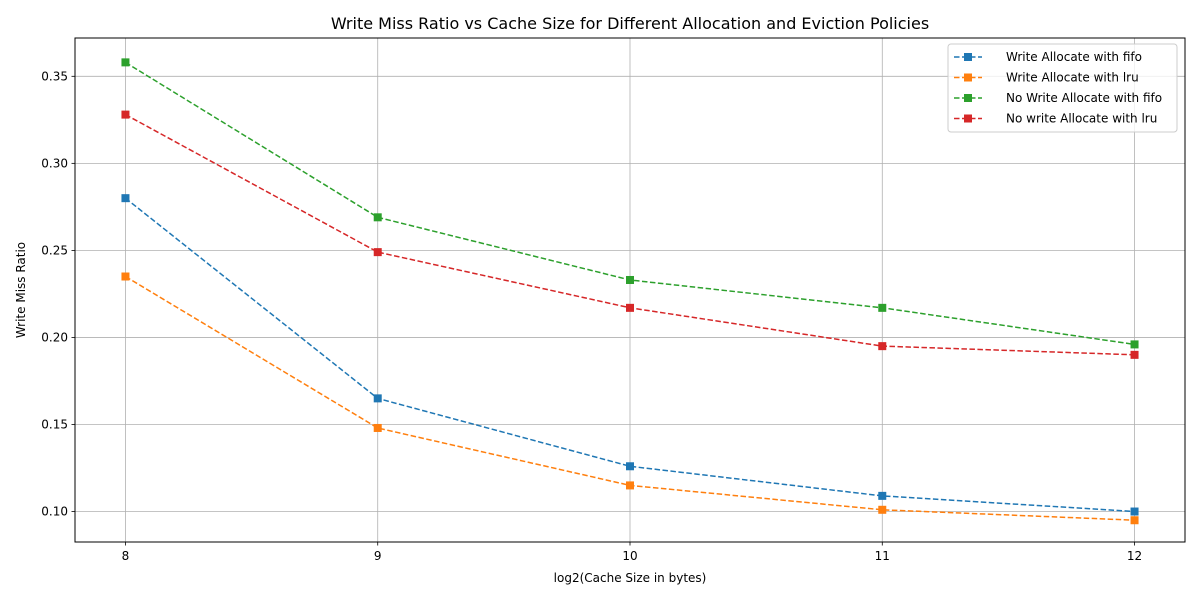 This screenshot has height=600, width=1200. What do you see at coordinates (630, 578) in the screenshot?
I see `x-axis-label: log2(Cache Size in bytes)` at bounding box center [630, 578].